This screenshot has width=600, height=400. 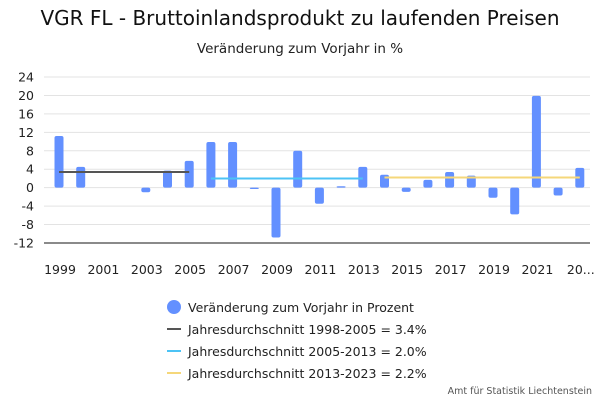 I want to click on bar-2008, so click(x=254, y=188).